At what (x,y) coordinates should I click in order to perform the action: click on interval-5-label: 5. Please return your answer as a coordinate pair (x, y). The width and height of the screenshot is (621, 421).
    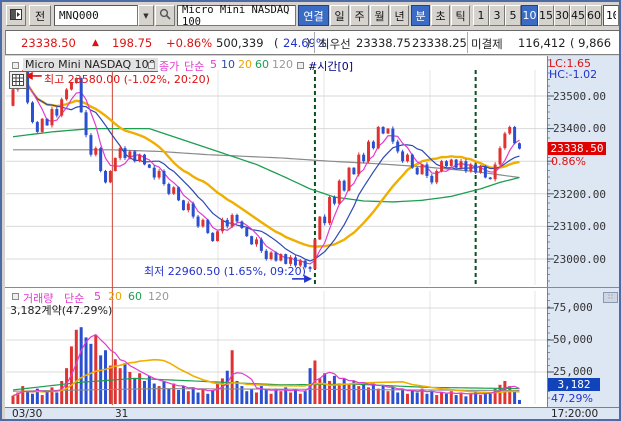
    Looking at the image, I should click on (513, 15).